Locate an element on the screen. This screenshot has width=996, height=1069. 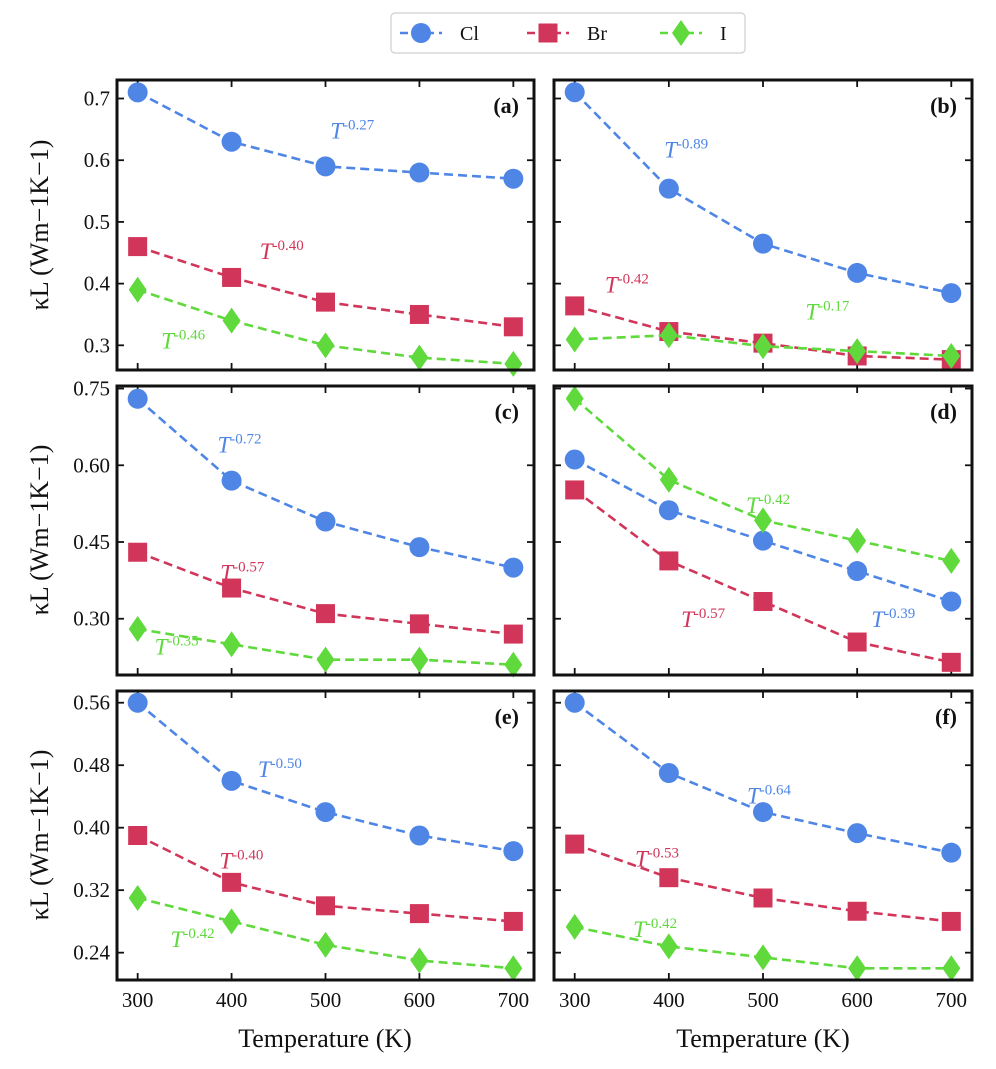
legend-marker-circle is located at coordinates (421, 33).